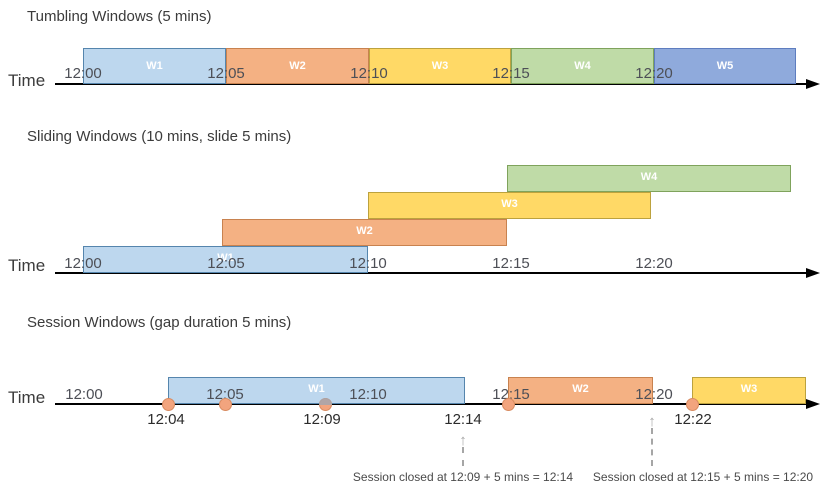  I want to click on tumbling-tick-label: 12:10, so click(369, 73).